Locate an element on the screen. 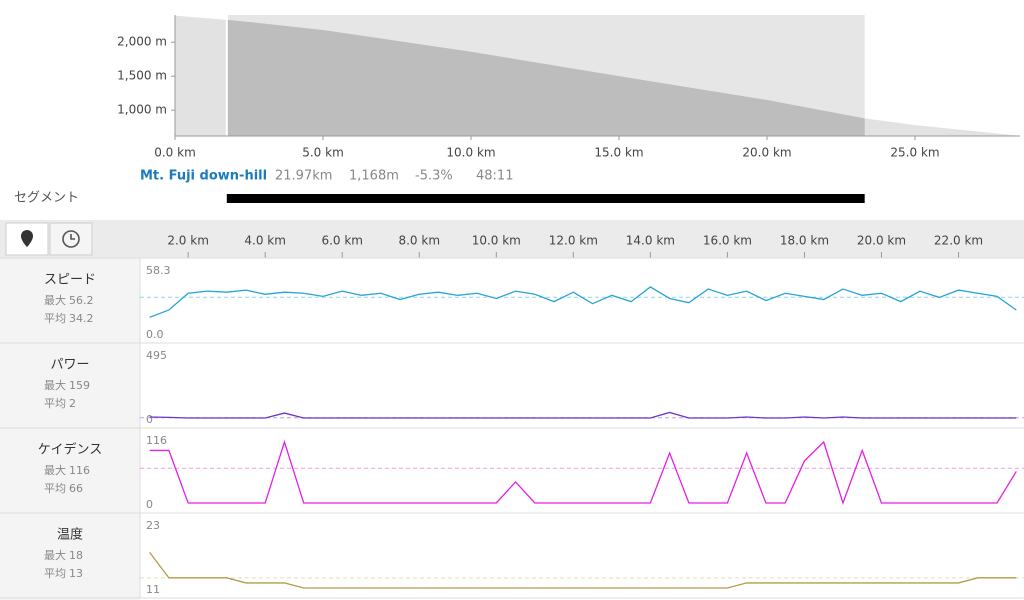 Image resolution: width=1024 pixels, height=600 pixels. segment-distance: 21.97km is located at coordinates (303, 176).